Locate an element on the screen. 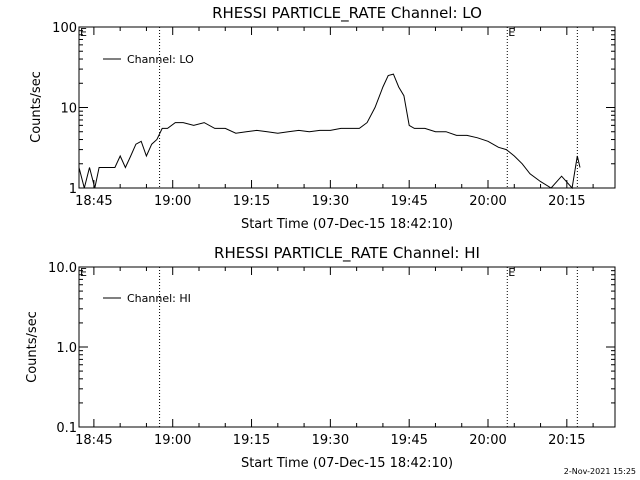 This screenshot has height=480, width=640. x-tick-label-lo: 19:15 is located at coordinates (251, 201).